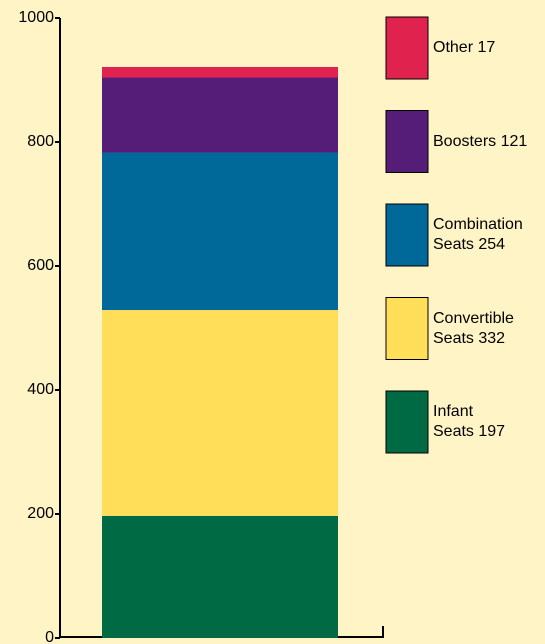 The width and height of the screenshot is (545, 644). I want to click on y-tick-label: 800, so click(40, 141).